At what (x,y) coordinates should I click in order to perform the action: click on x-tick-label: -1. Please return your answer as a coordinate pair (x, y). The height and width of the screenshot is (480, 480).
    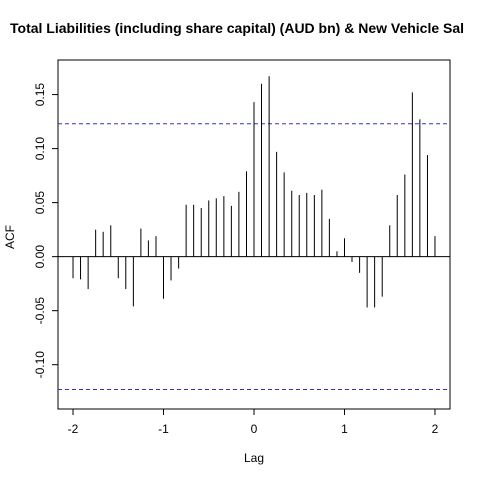
    Looking at the image, I should click on (163, 429).